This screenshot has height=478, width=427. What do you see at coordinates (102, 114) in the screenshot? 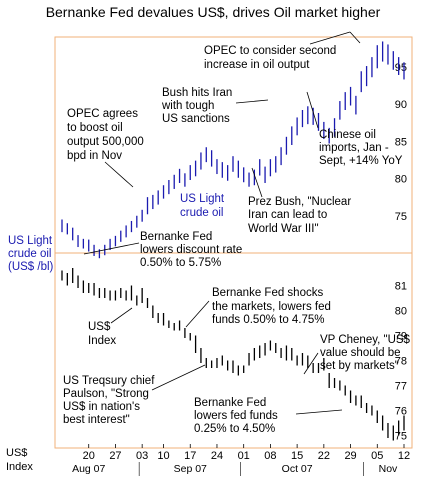
I see `svg-text: OPEC agrees` at bounding box center [102, 114].